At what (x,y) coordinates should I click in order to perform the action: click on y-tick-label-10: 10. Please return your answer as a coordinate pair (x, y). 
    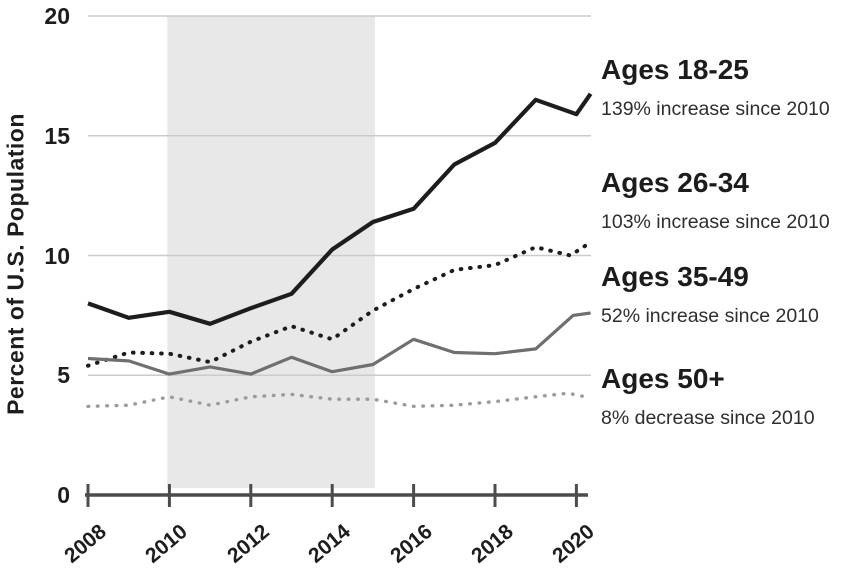
    Looking at the image, I should click on (57, 255).